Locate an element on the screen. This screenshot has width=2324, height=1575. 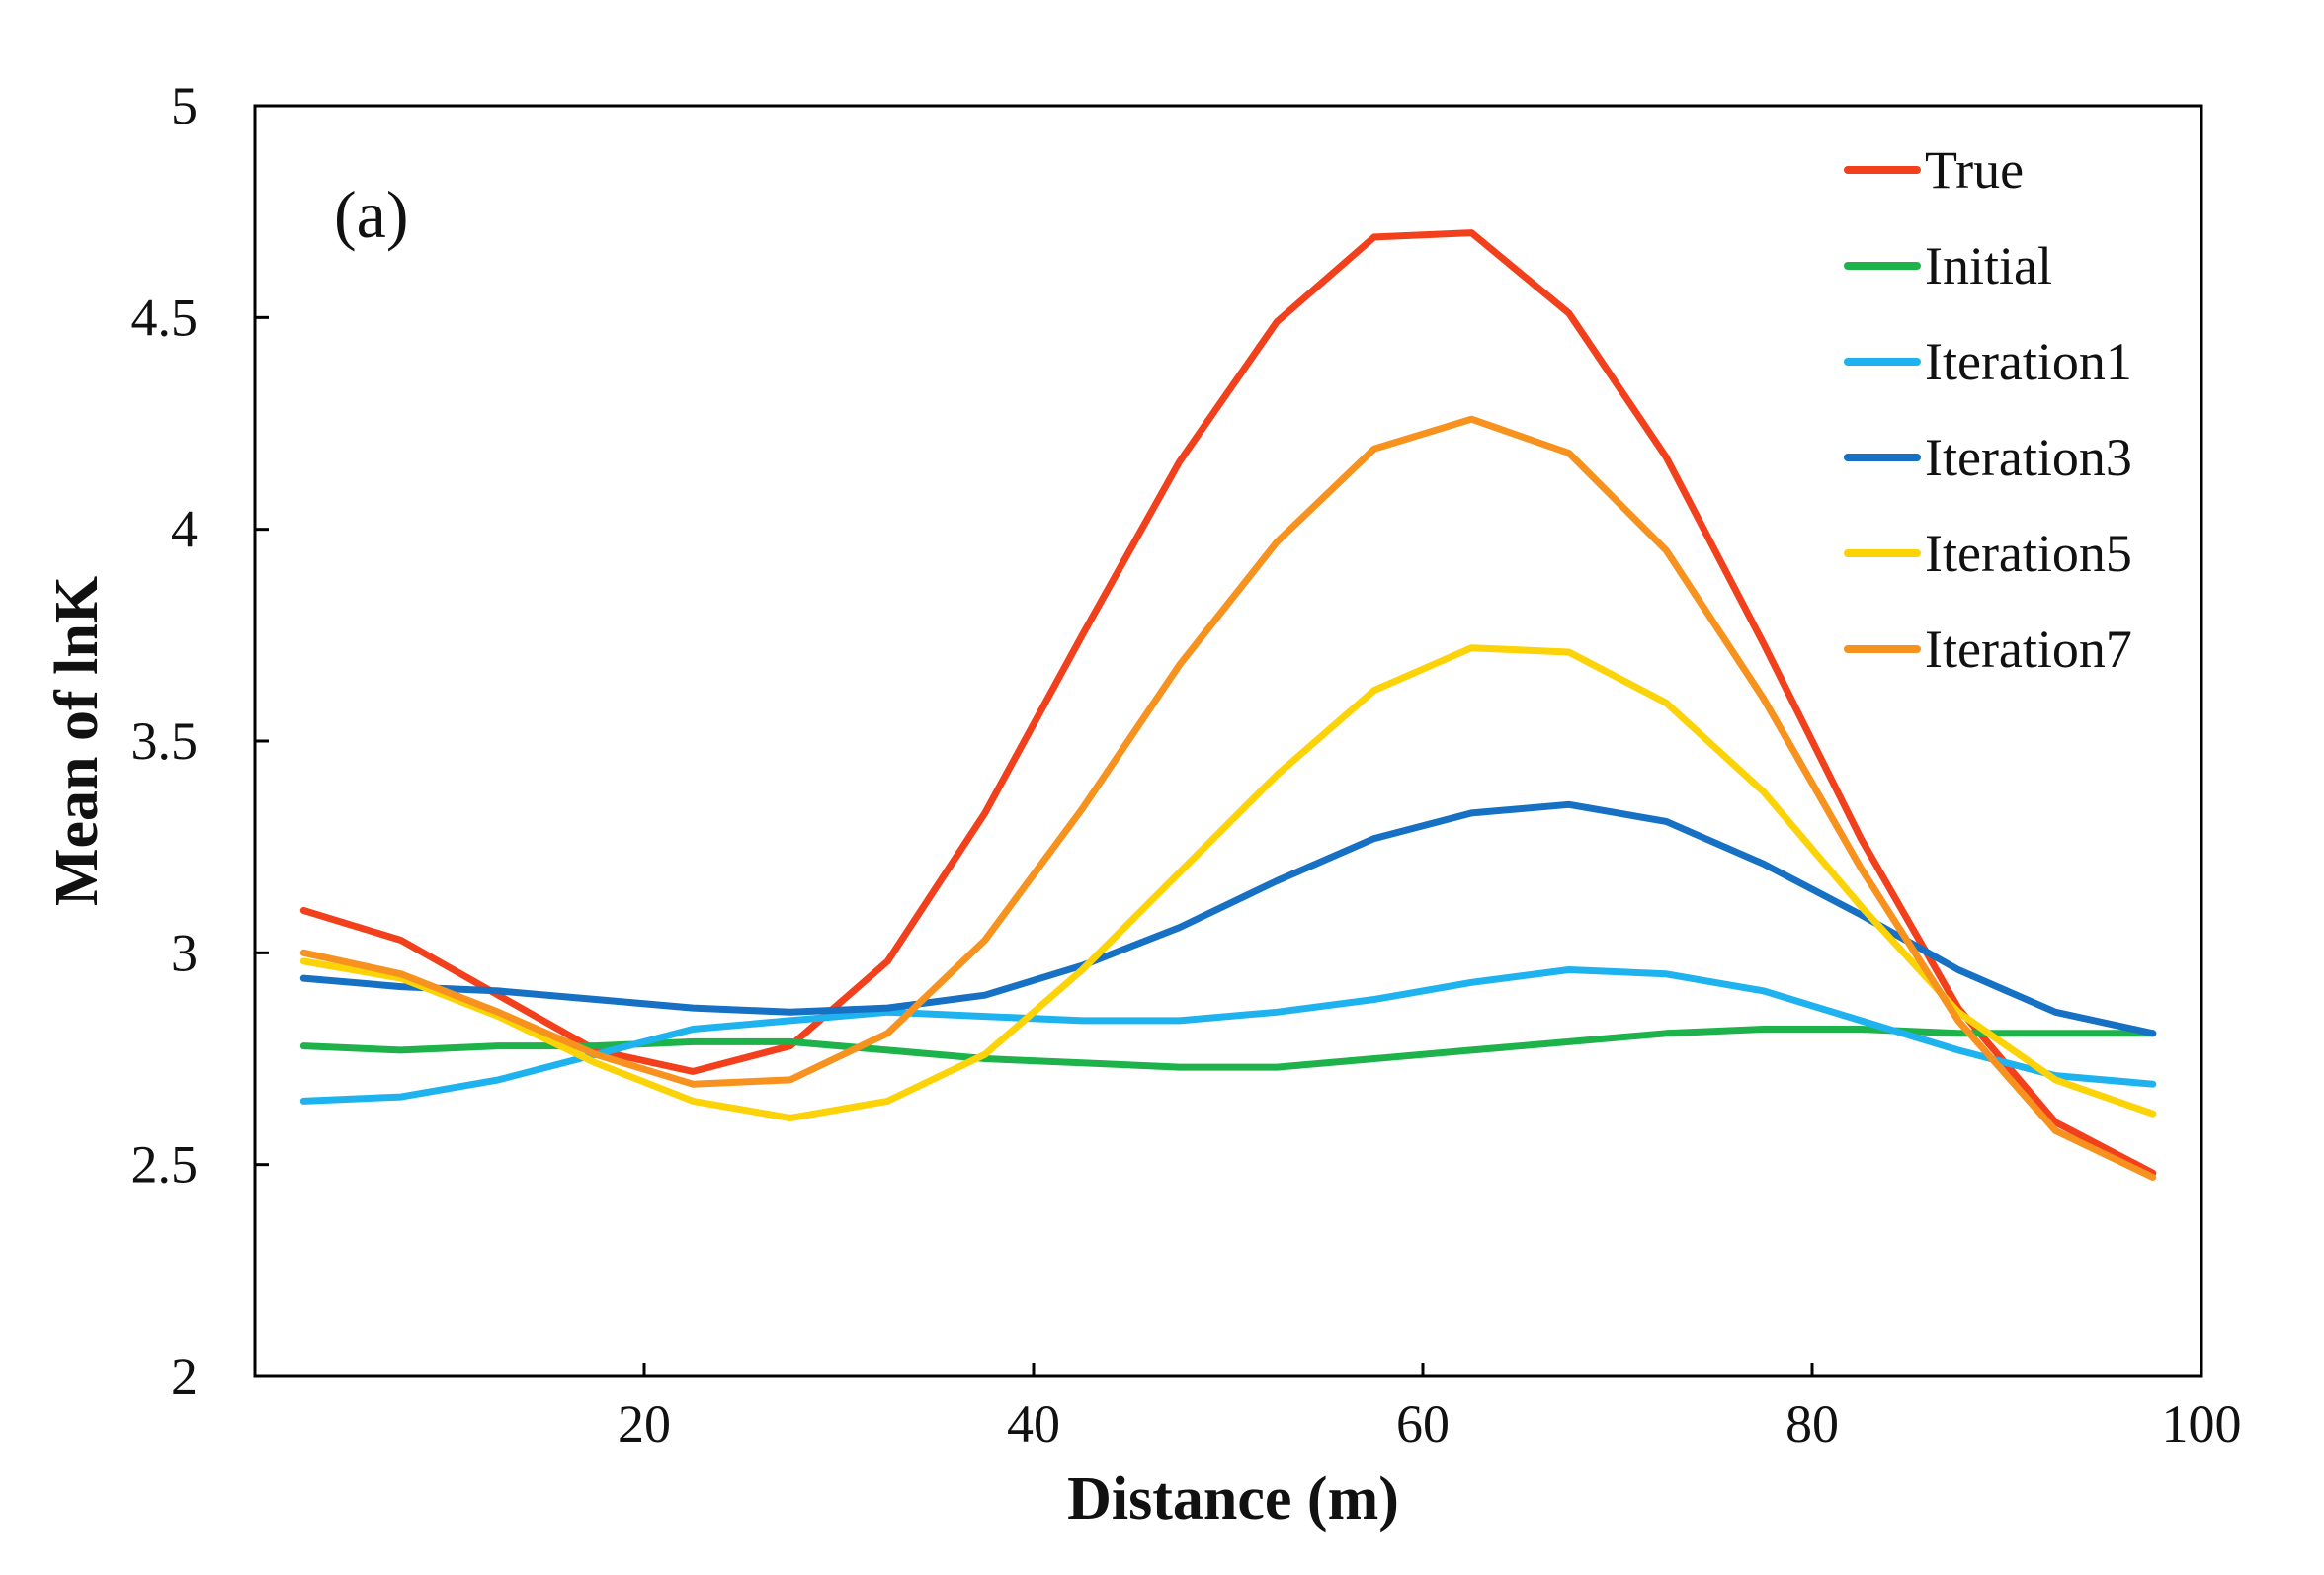
x-tick-label: 40 is located at coordinates (1033, 1423).